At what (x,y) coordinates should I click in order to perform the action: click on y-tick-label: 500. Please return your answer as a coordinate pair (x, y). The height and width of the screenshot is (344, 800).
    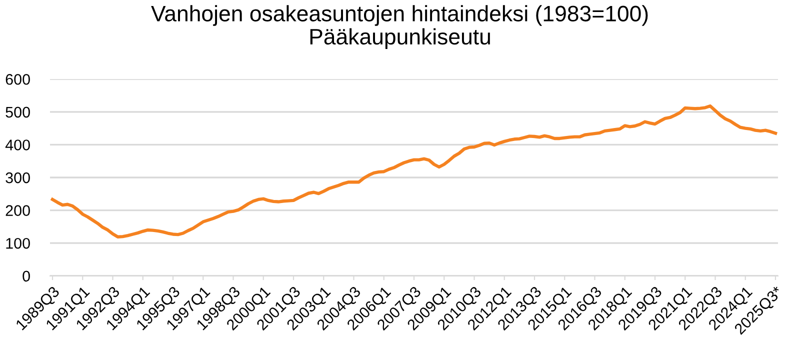
    Looking at the image, I should click on (18, 112).